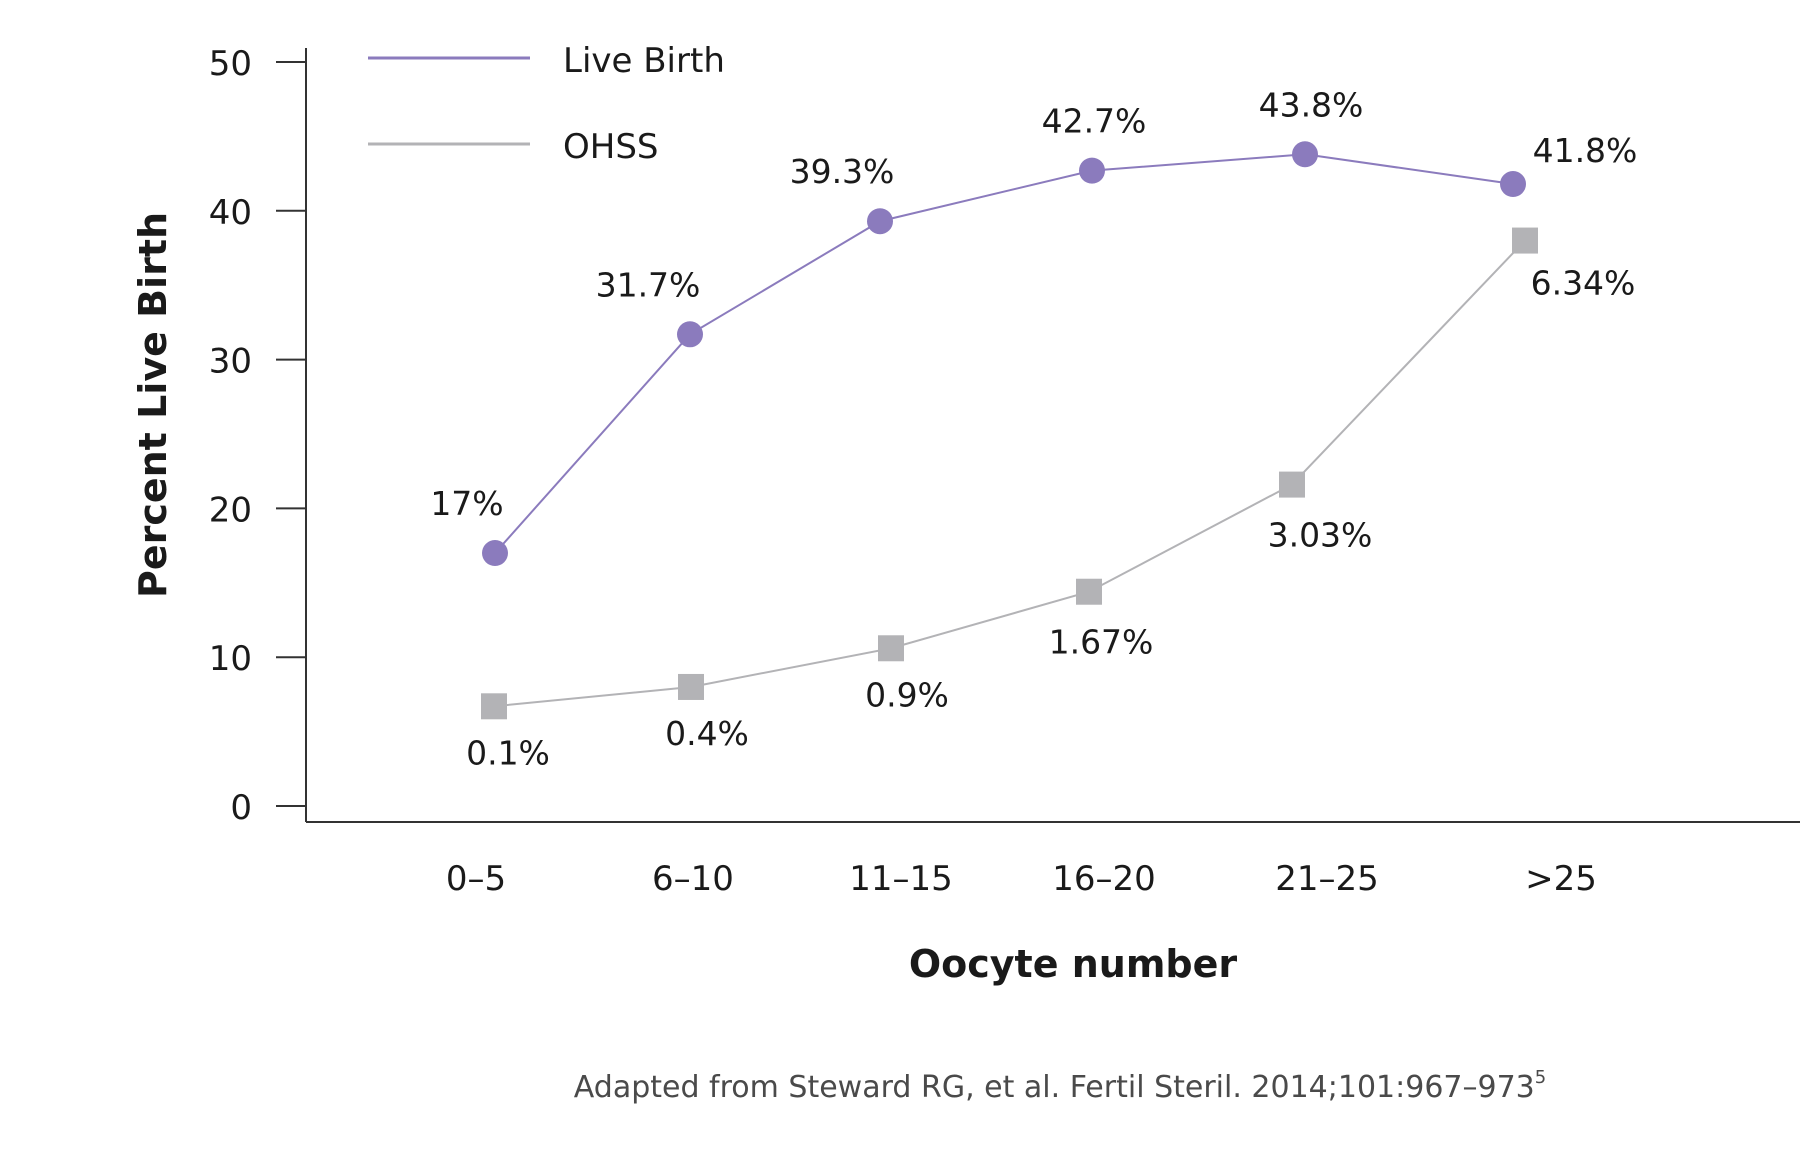 Image resolution: width=1800 pixels, height=1164 pixels. I want to click on data-label: 41.8%, so click(1585, 150).